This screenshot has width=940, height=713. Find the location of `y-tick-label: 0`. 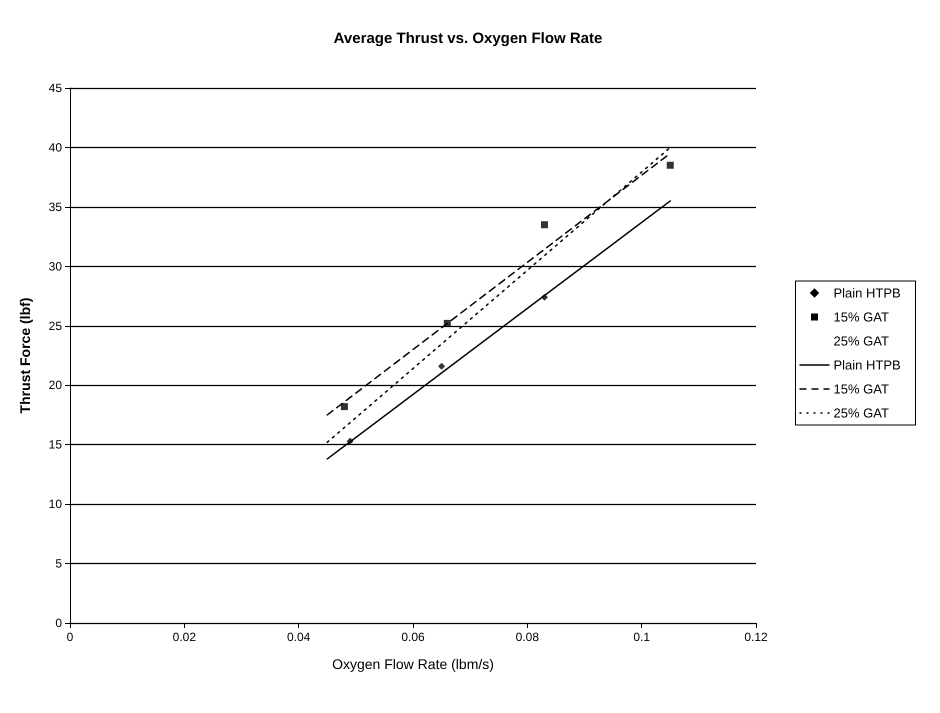

y-tick-label: 0 is located at coordinates (58, 623).